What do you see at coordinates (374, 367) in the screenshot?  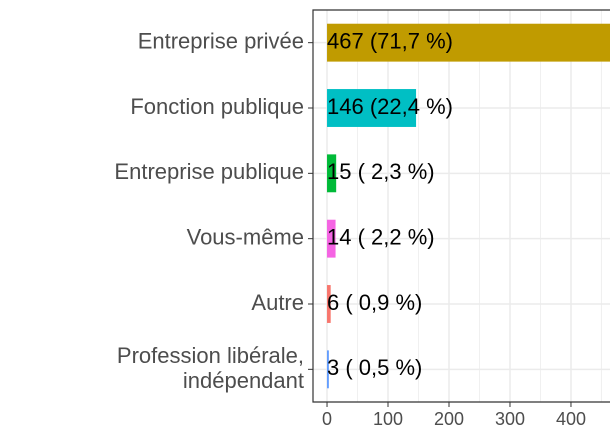 I see `data-label: 3 ( 0,5 %)` at bounding box center [374, 367].